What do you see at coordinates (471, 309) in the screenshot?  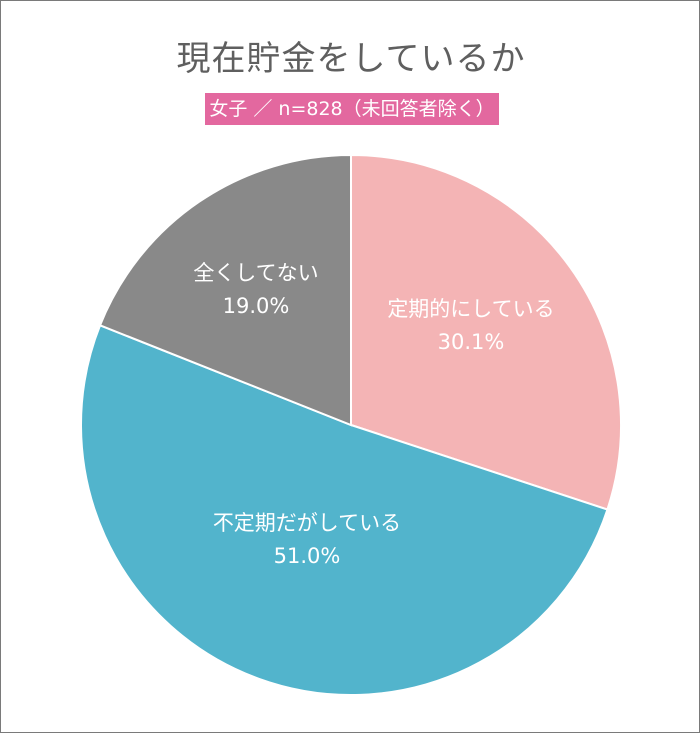 I see `slice-name: 定期的にしている` at bounding box center [471, 309].